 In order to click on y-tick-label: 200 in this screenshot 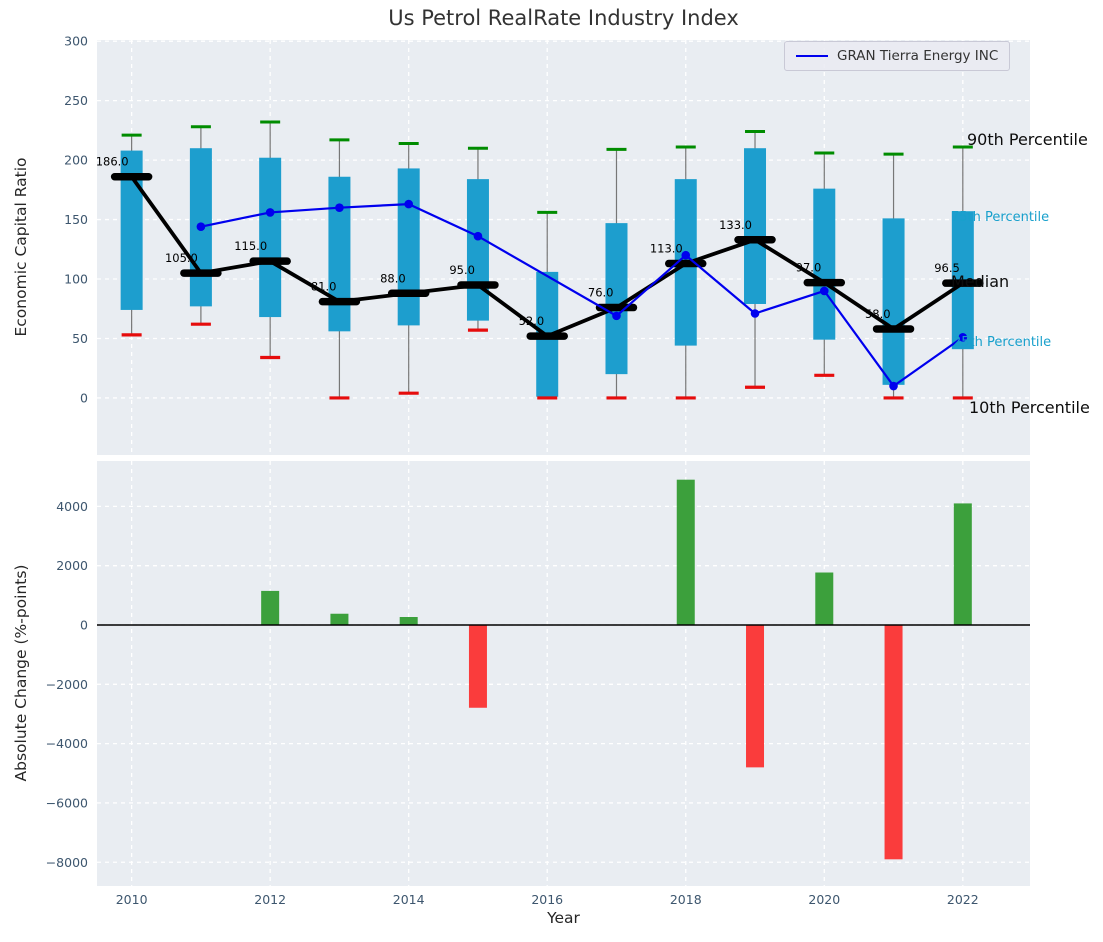, I will do `click(76, 160)`.